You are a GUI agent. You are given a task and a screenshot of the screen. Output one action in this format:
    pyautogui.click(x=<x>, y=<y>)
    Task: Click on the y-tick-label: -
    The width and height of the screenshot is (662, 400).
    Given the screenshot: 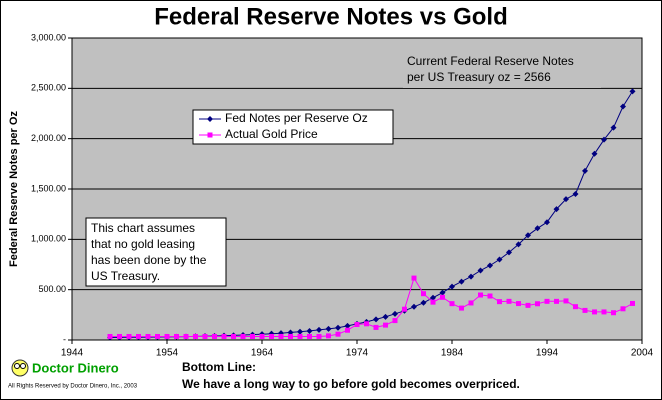 What is the action you would take?
    pyautogui.click(x=64, y=339)
    